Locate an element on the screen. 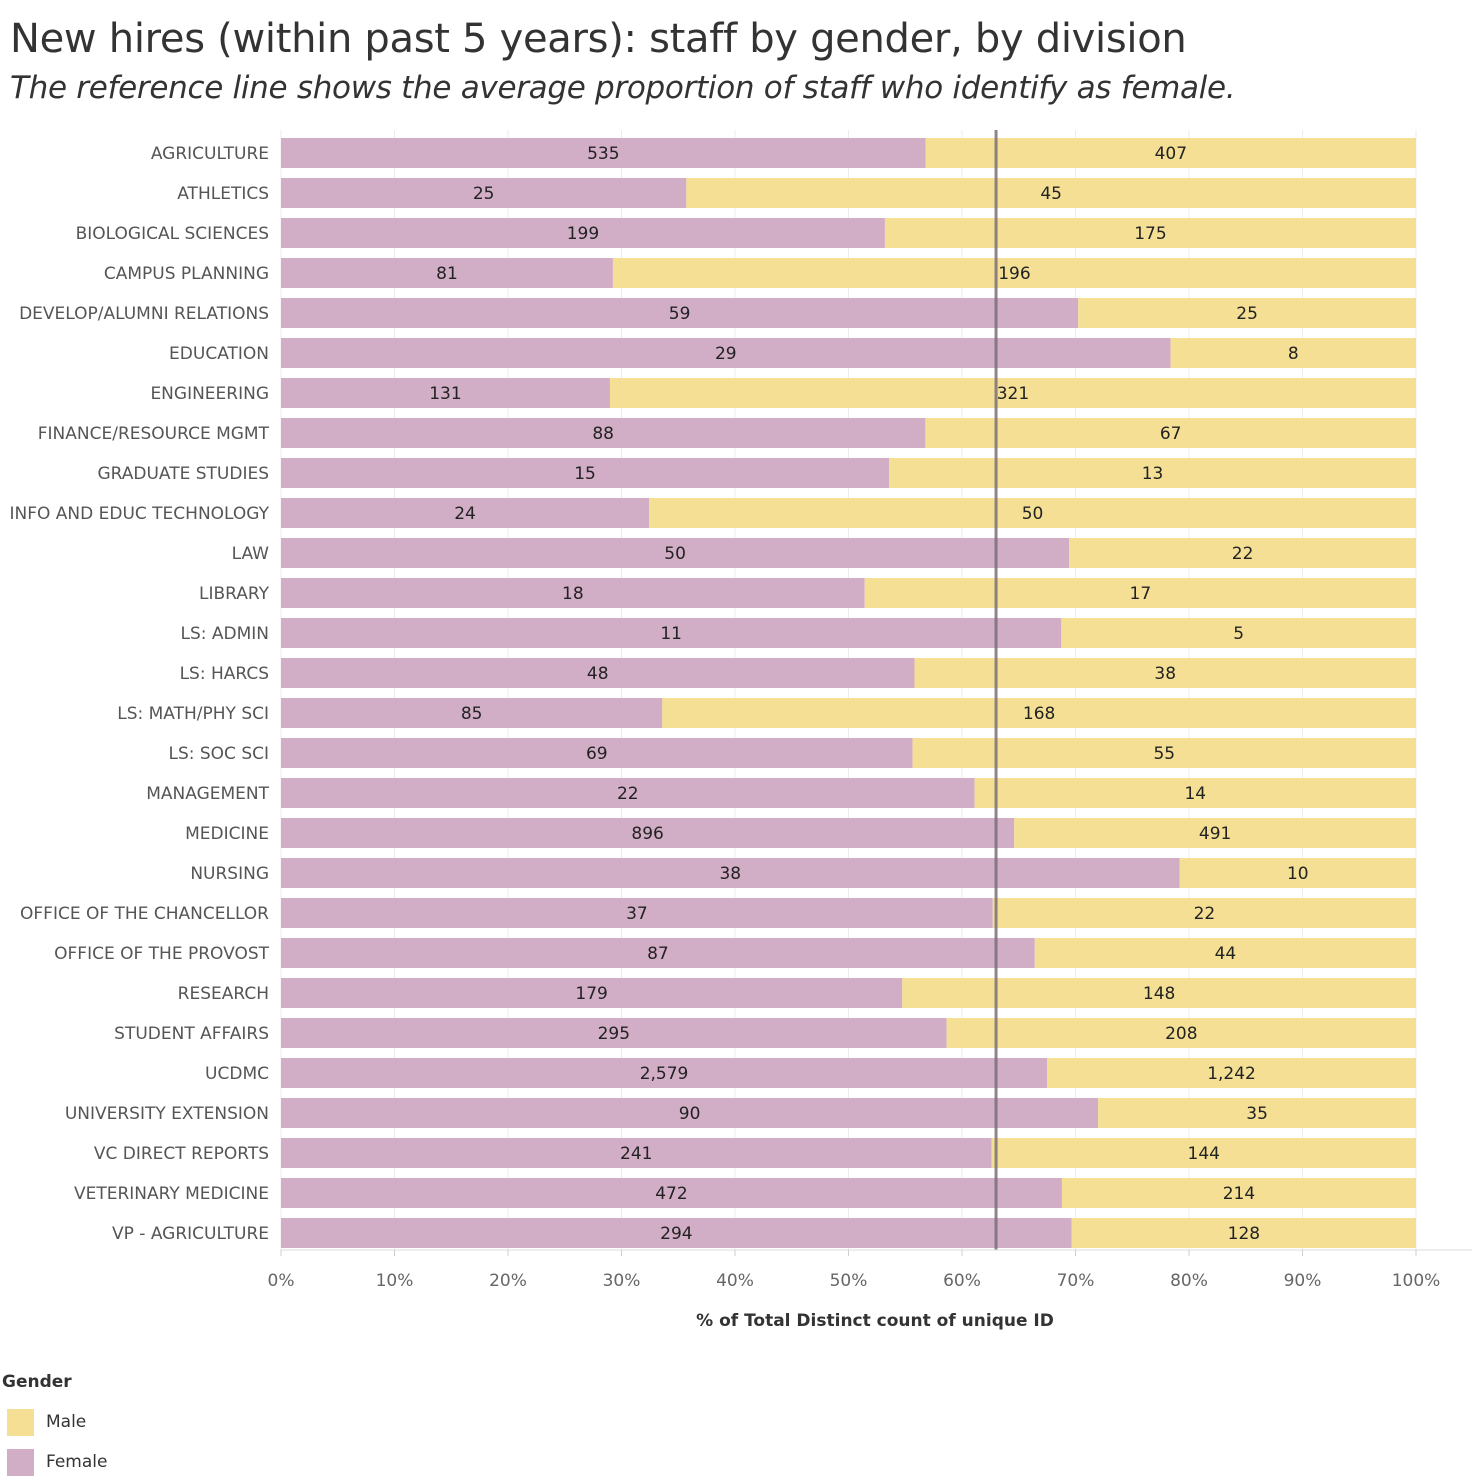 The width and height of the screenshot is (1472, 1482). data-label-female: 199 is located at coordinates (583, 234).